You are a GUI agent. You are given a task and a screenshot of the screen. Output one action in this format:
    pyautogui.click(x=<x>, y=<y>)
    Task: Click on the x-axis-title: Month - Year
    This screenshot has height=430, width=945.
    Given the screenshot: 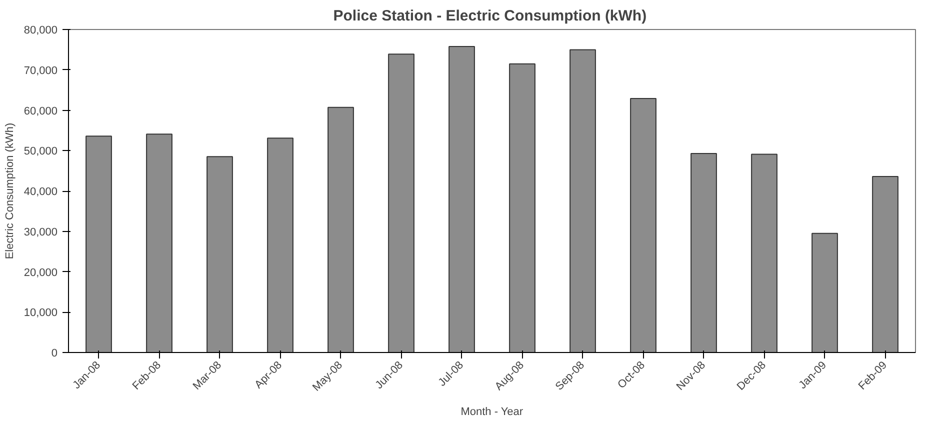 What is the action you would take?
    pyautogui.click(x=492, y=412)
    